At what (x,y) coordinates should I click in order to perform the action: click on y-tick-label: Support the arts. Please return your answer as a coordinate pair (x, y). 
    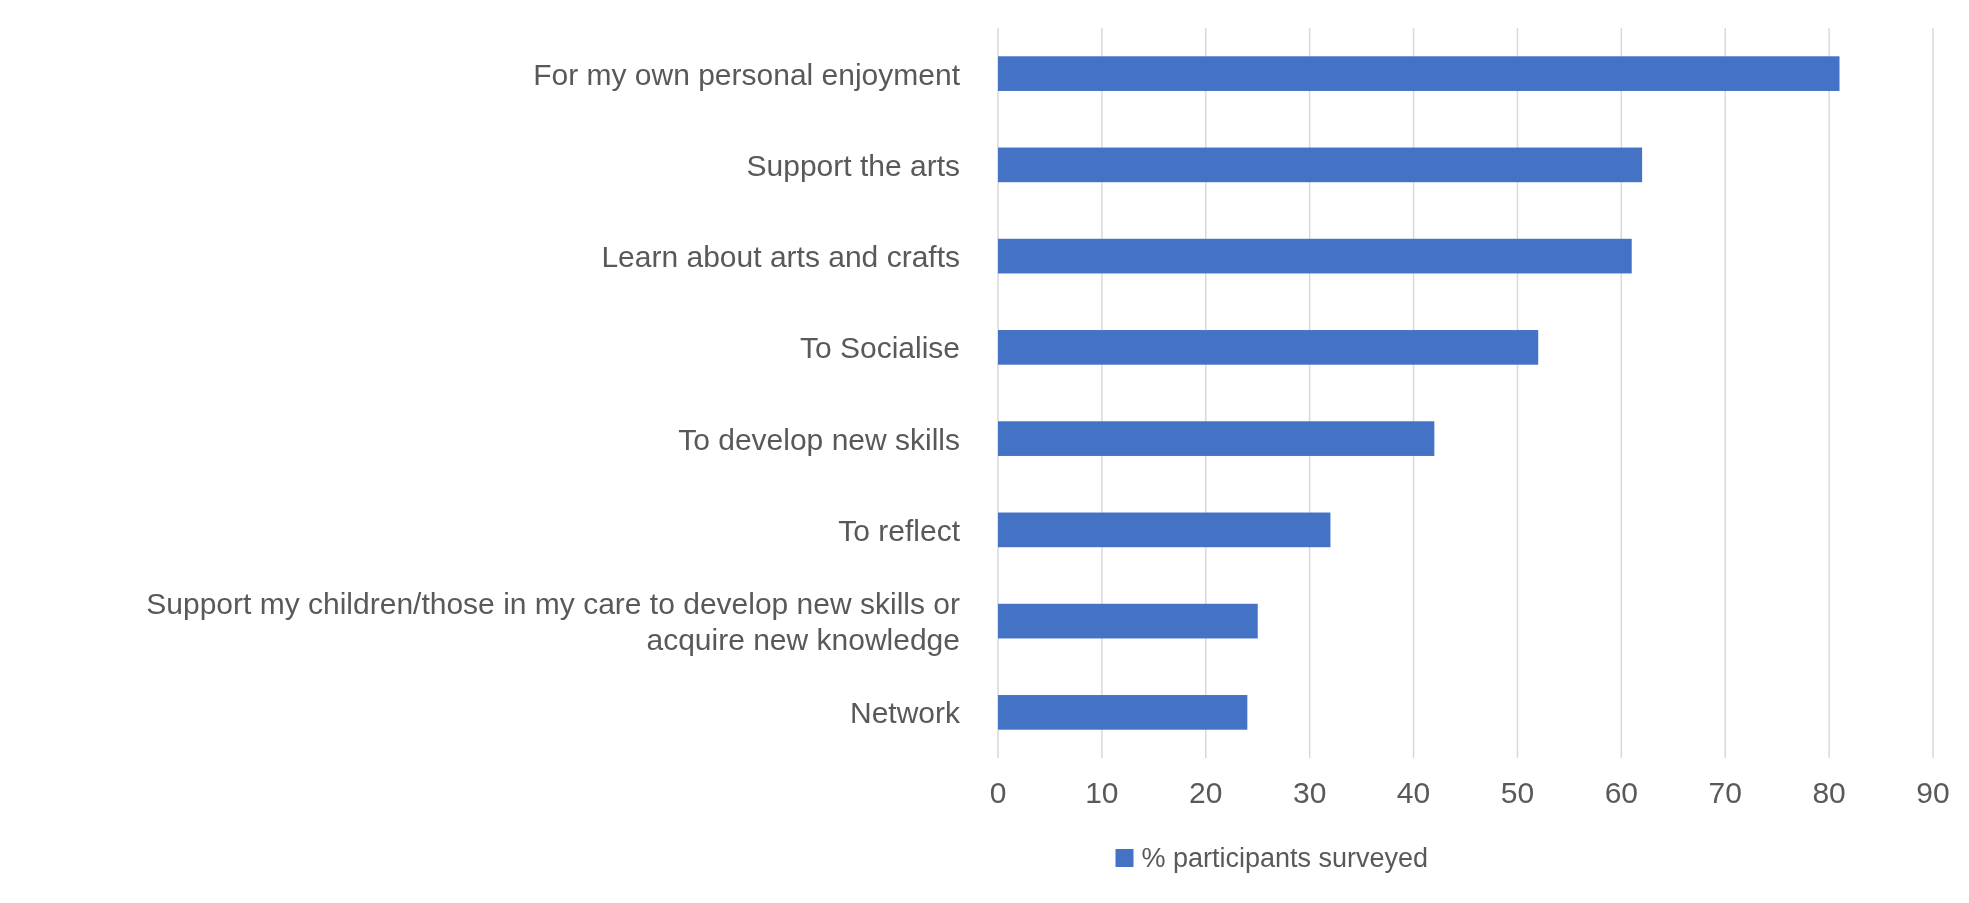
    Looking at the image, I should click on (853, 165).